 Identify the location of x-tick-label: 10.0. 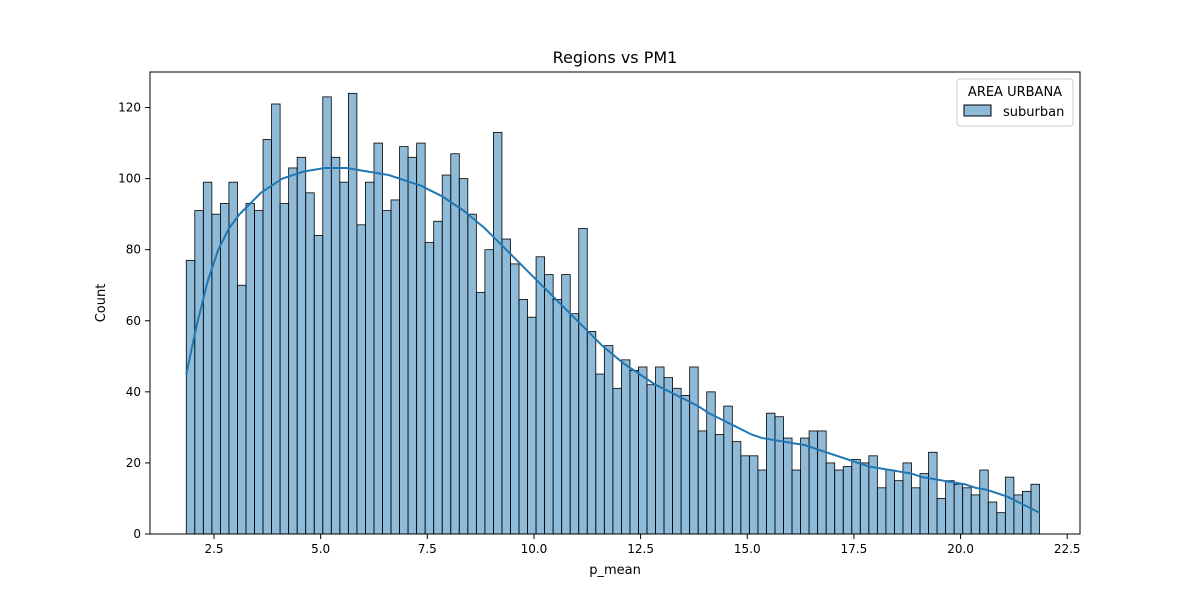
(534, 549).